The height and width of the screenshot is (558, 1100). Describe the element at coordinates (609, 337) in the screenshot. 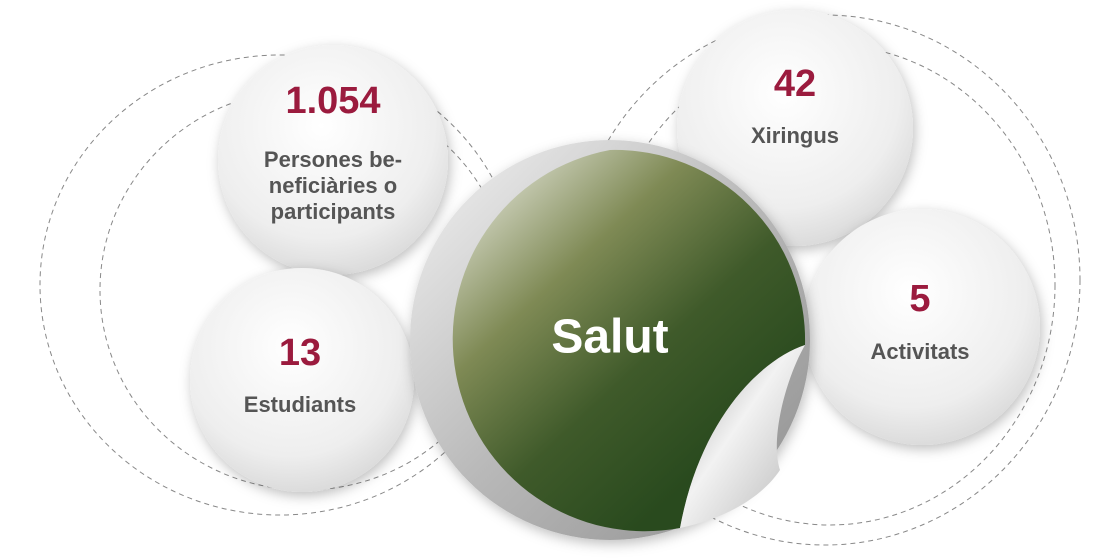

I see `center-title: Salut` at that location.